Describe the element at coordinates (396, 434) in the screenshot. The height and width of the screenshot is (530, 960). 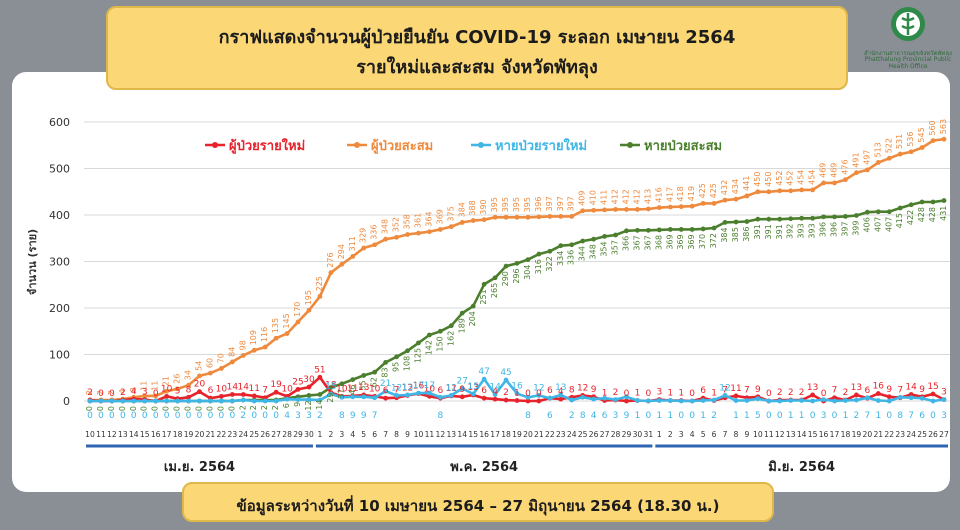
I see `x-tick-label: 8` at that location.